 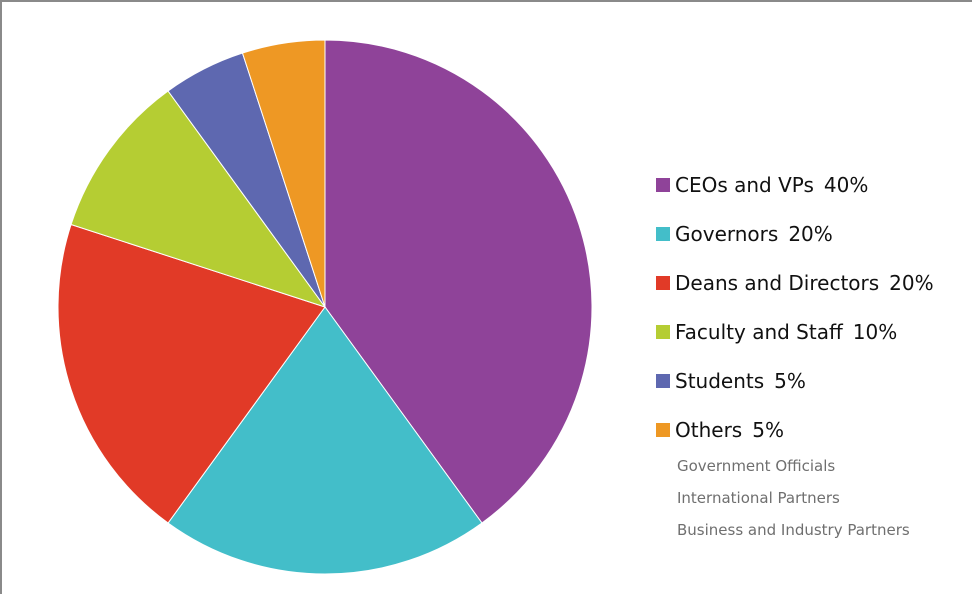 What do you see at coordinates (759, 332) in the screenshot?
I see `legend-label: Faculty and Staff` at bounding box center [759, 332].